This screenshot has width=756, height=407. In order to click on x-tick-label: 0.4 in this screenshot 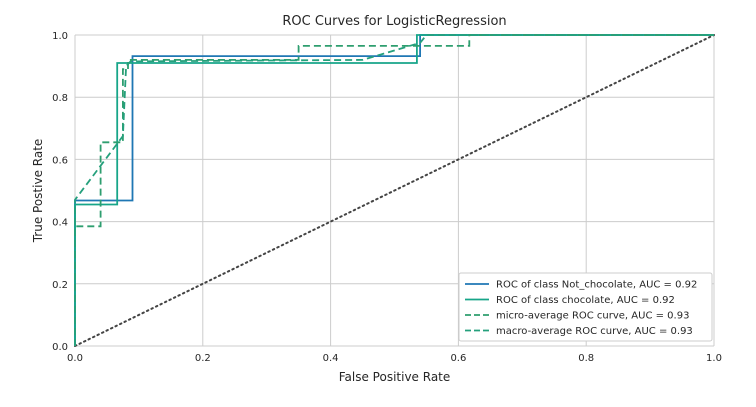, I will do `click(331, 358)`.